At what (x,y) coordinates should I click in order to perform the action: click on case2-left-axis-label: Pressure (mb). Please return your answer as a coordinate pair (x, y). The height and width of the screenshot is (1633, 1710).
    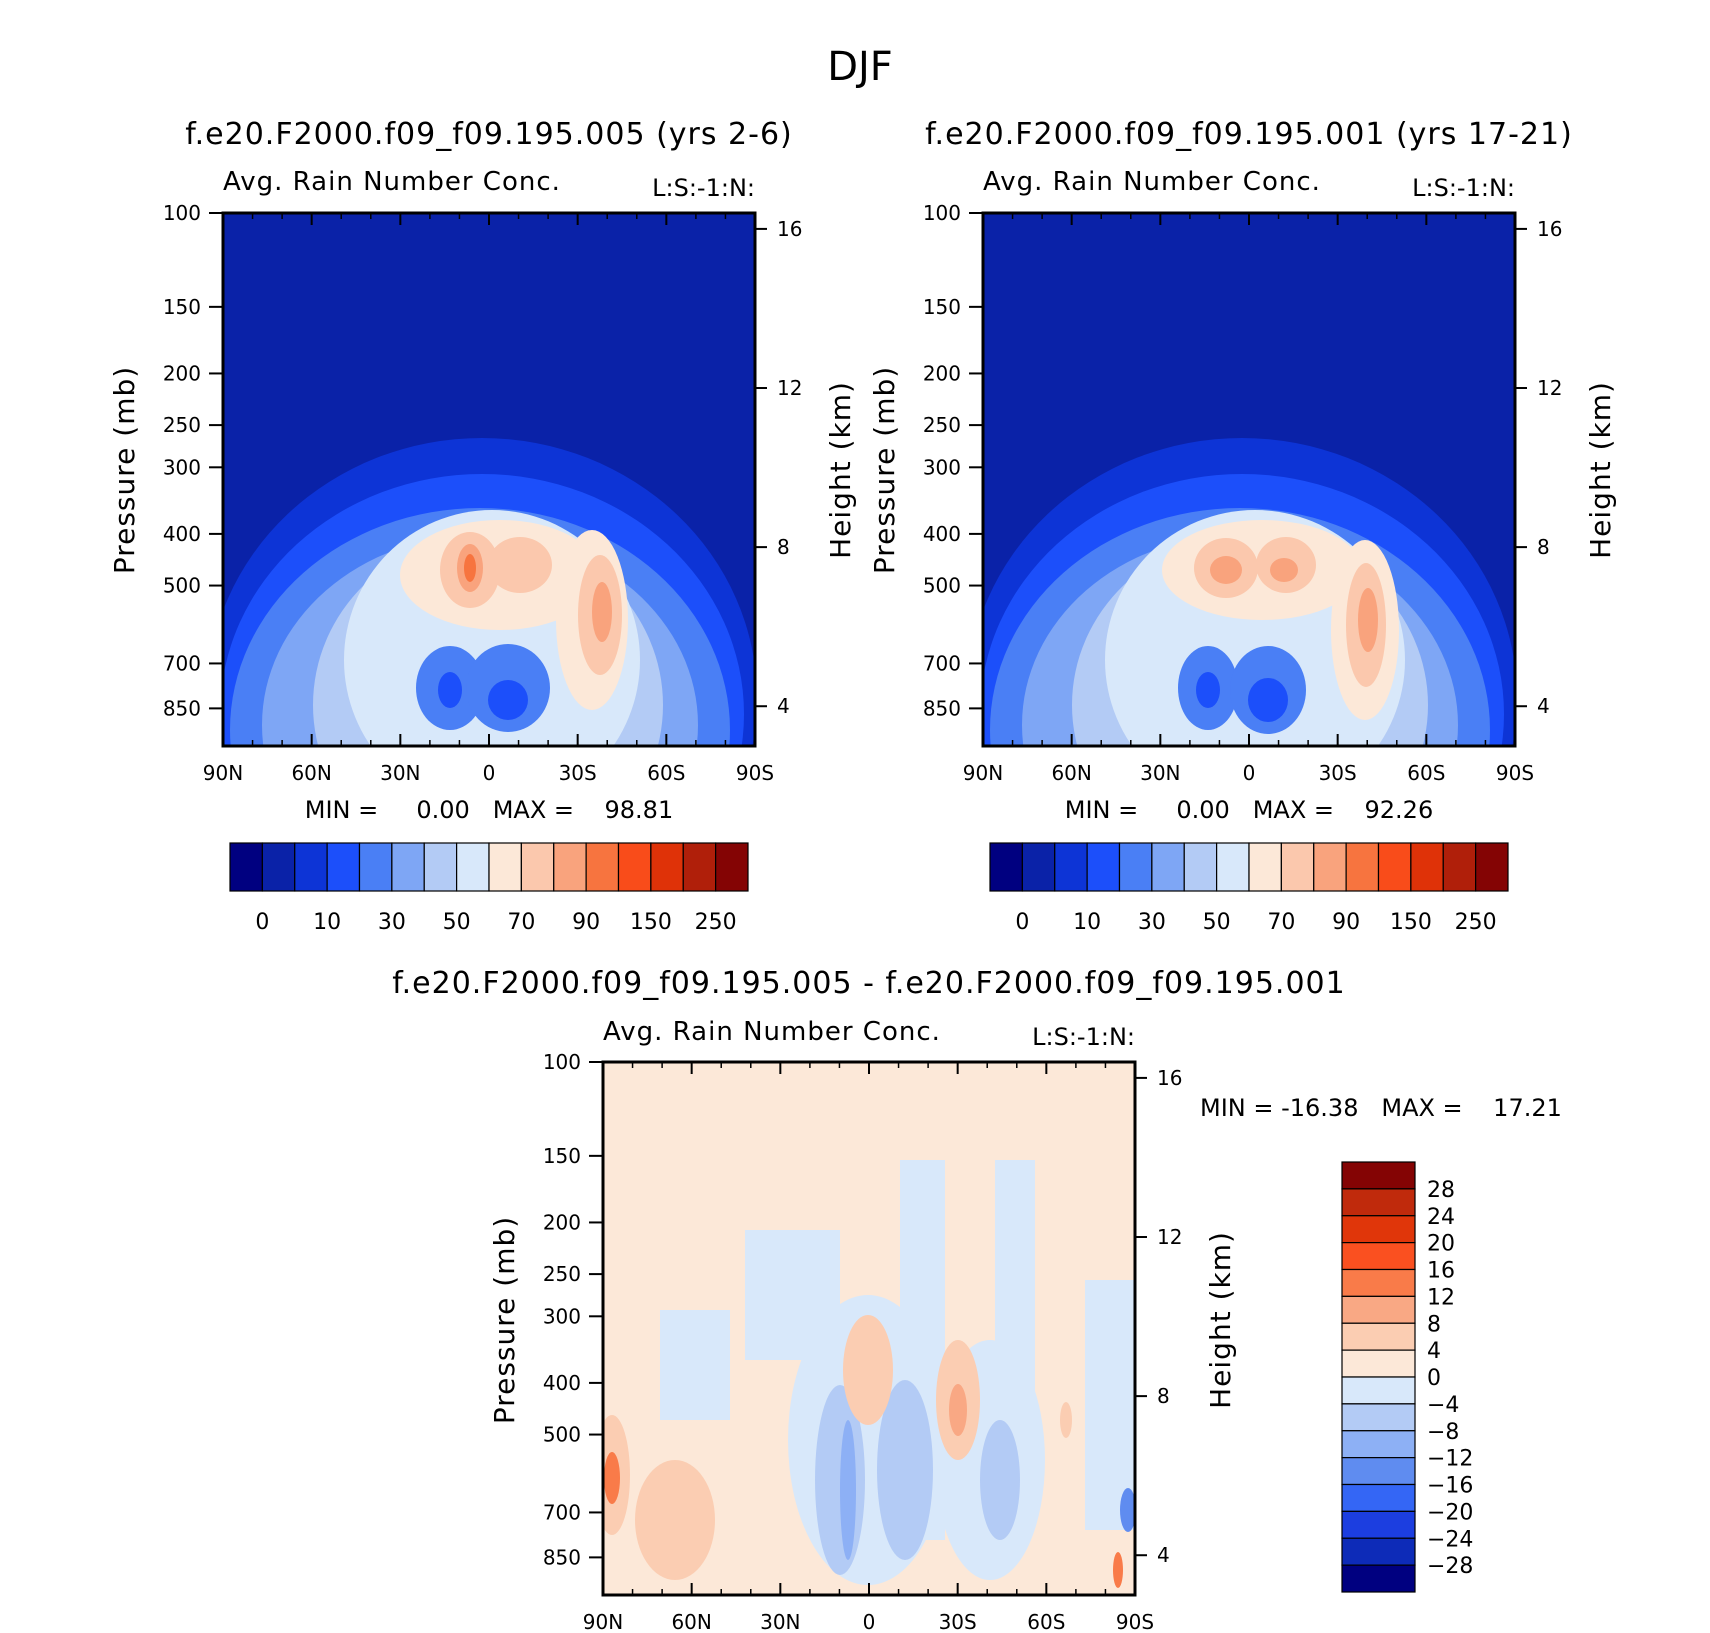
    Looking at the image, I should click on (884, 470).